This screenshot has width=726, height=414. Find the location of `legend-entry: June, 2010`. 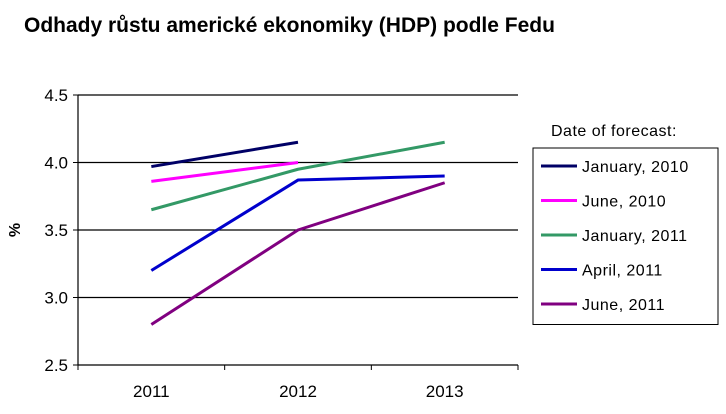

legend-entry: June, 2010 is located at coordinates (624, 202).